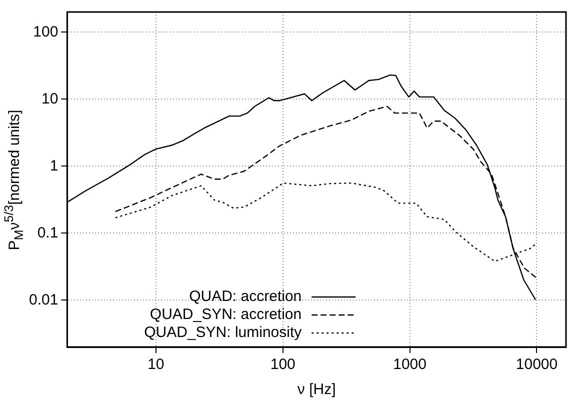 The width and height of the screenshot is (568, 405). What do you see at coordinates (537, 365) in the screenshot?
I see `x-tick-label: 10000` at bounding box center [537, 365].